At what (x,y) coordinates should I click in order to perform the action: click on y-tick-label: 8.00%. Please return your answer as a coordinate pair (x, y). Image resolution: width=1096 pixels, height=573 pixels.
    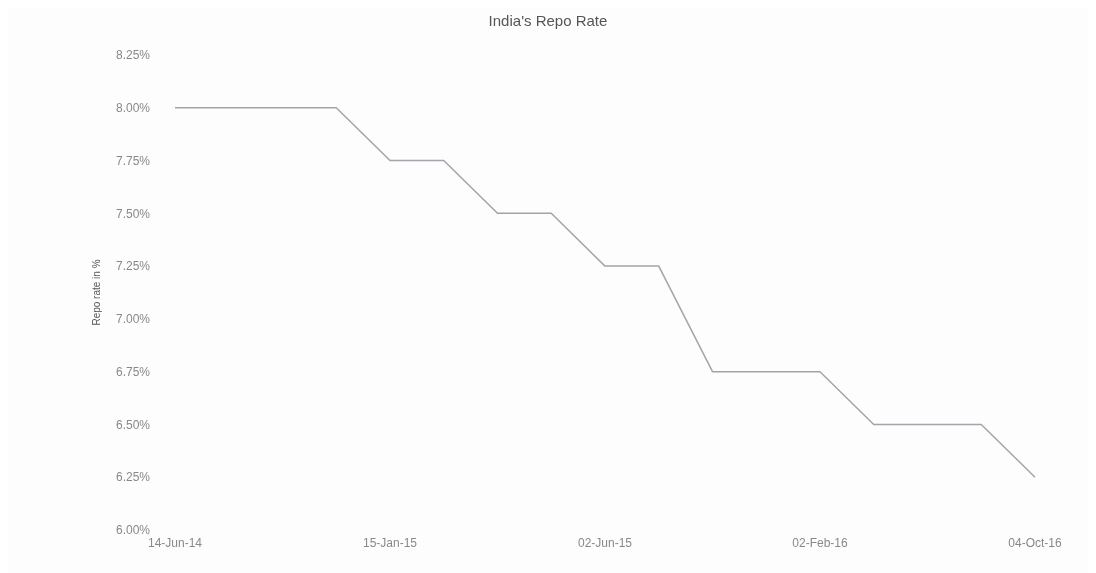
    Looking at the image, I should click on (133, 108).